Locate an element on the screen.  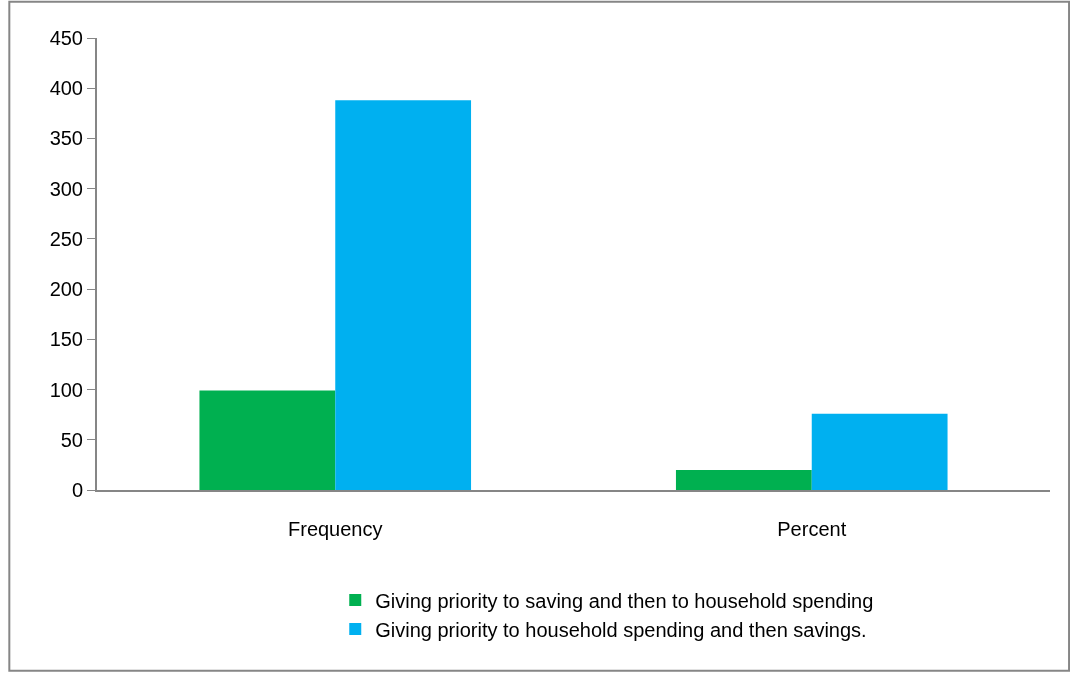
x-tick-label: Percent is located at coordinates (812, 529).